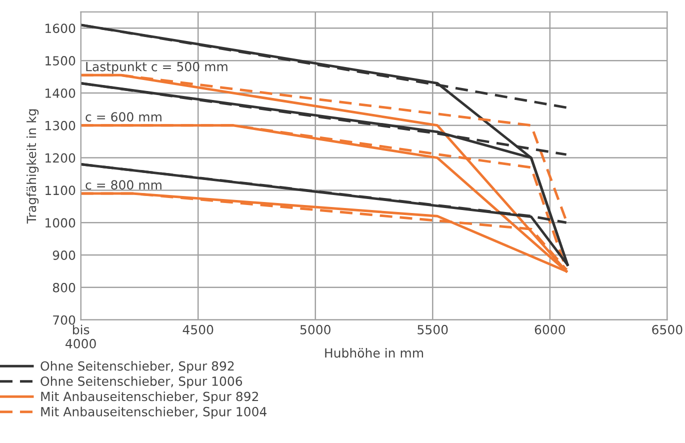  Describe the element at coordinates (124, 117) in the screenshot. I see `annotation: c = 600 mm` at that location.